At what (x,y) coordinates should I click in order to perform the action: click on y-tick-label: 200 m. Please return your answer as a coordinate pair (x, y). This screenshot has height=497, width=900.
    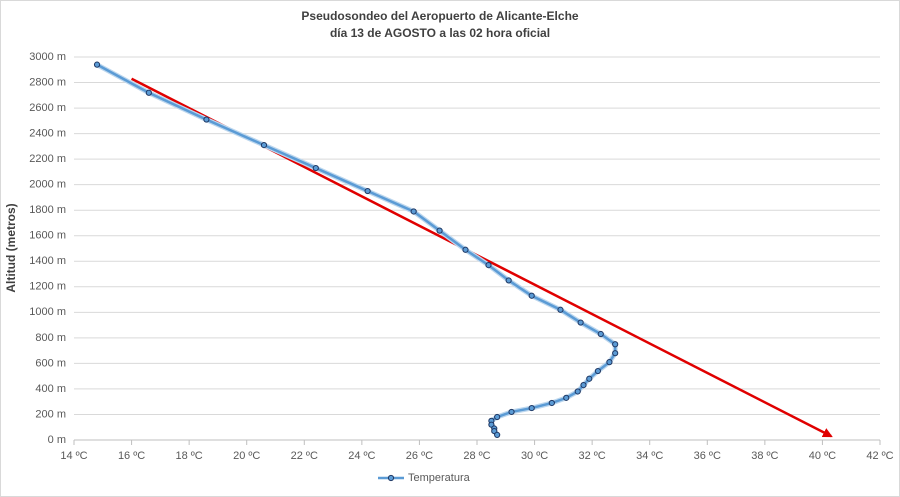
    Looking at the image, I should click on (50, 414).